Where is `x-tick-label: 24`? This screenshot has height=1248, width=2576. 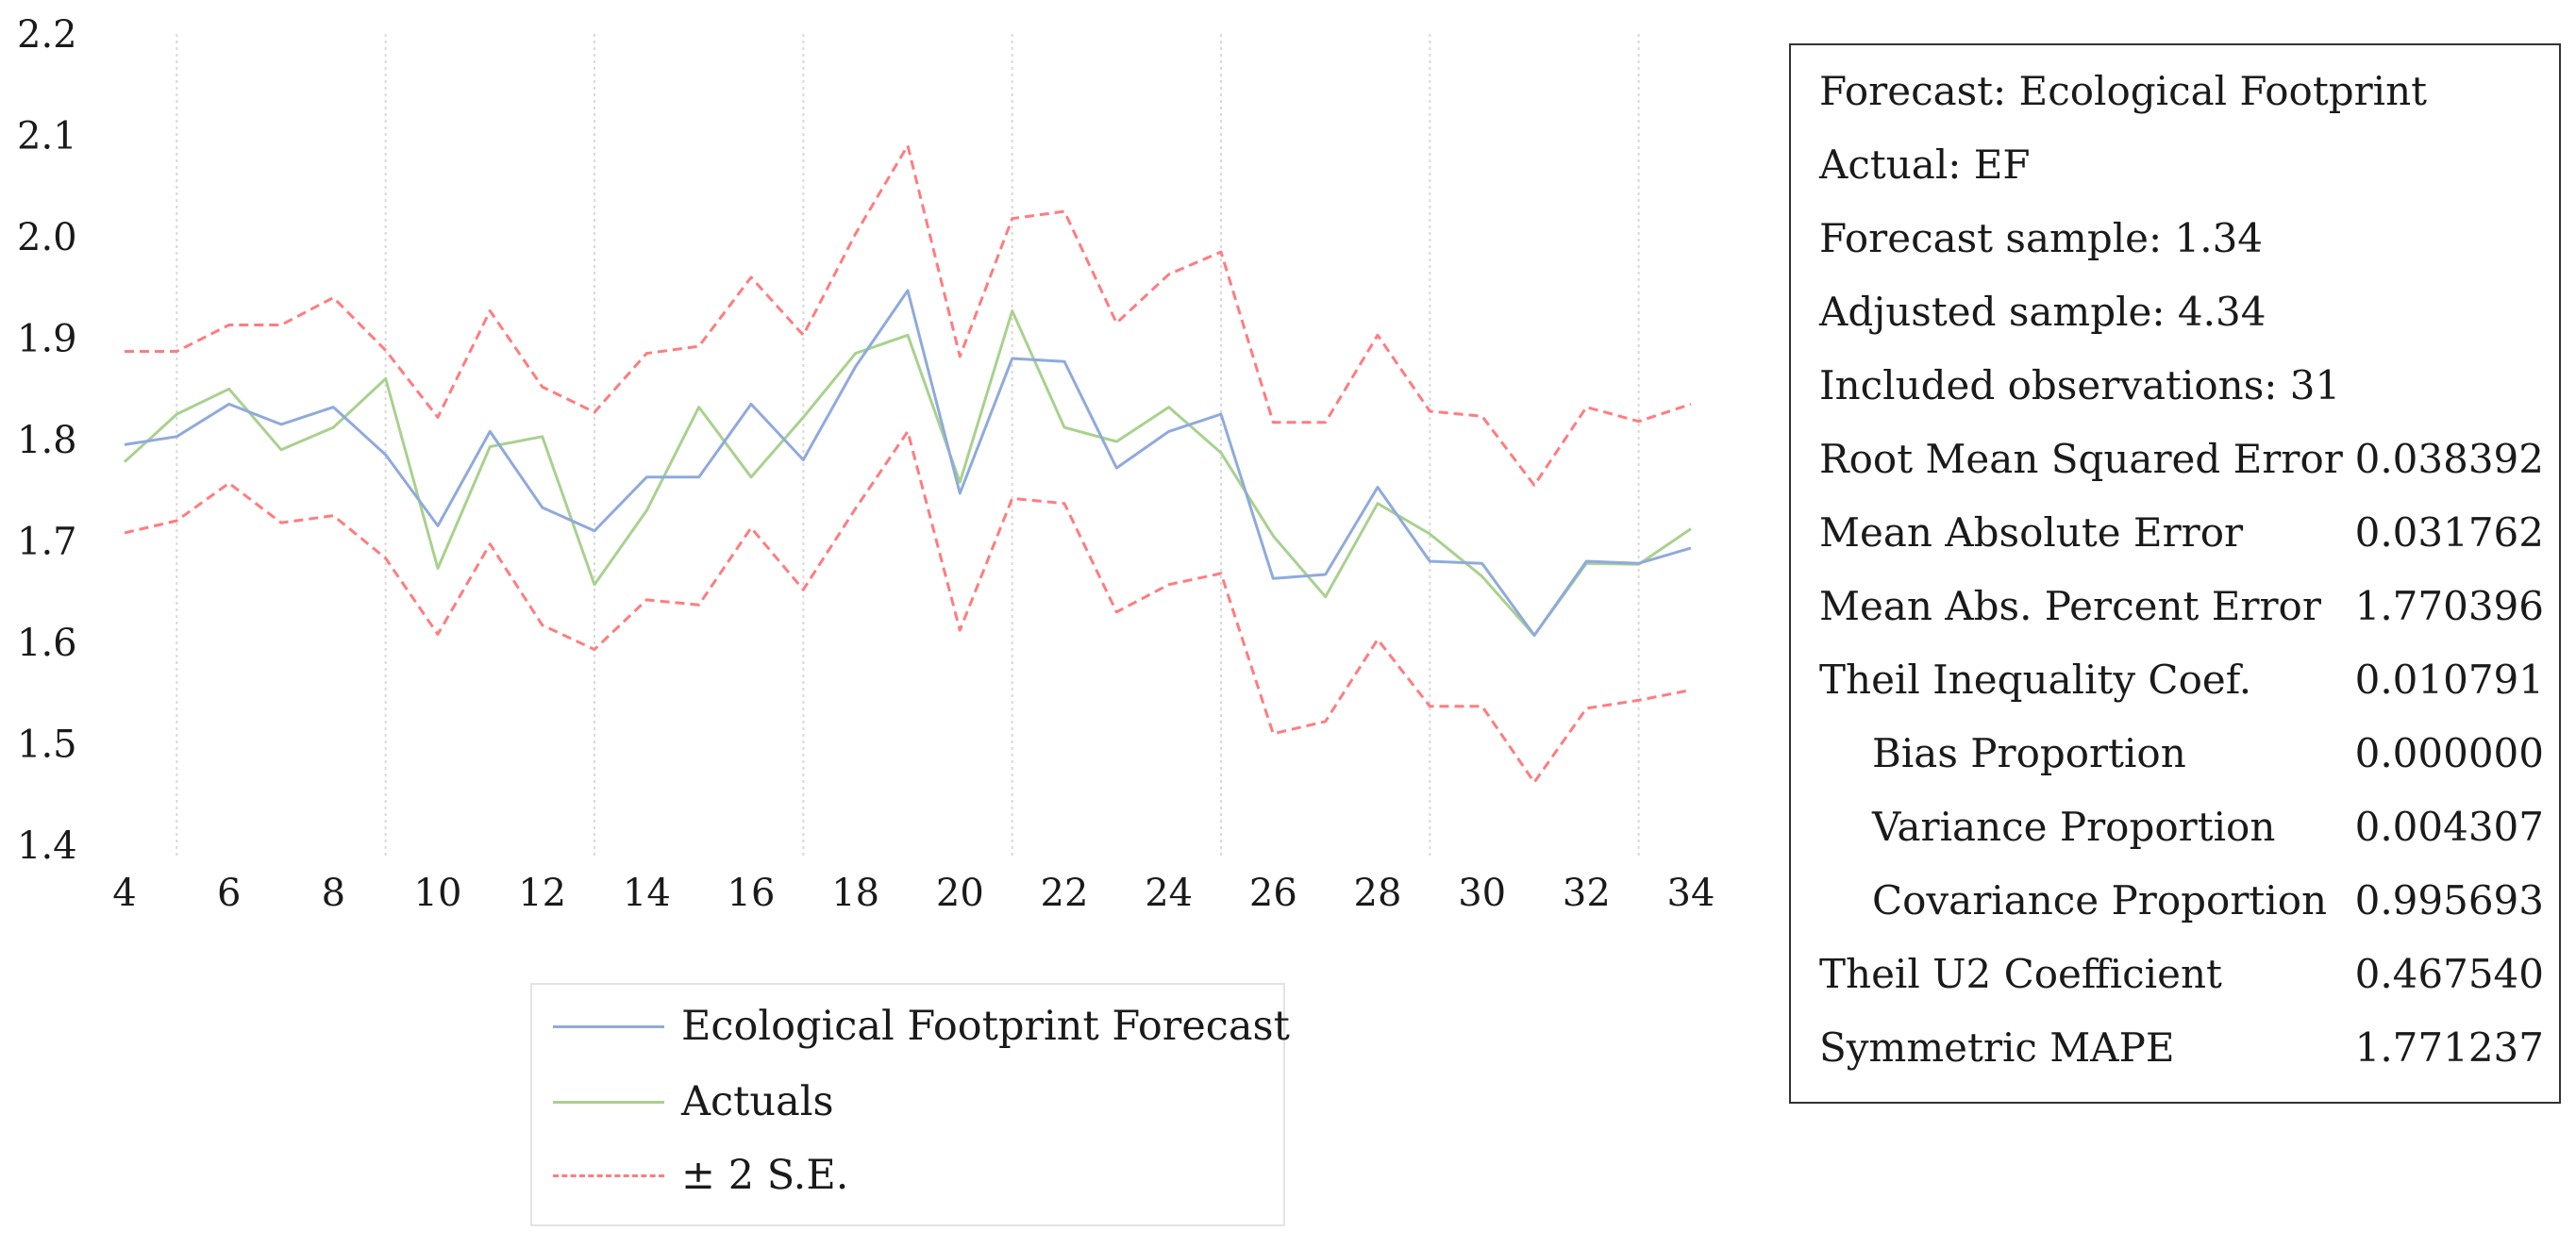
x-tick-label: 24 is located at coordinates (1169, 893).